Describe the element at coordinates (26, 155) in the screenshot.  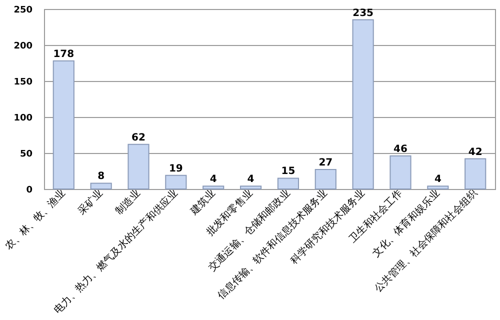
I see `y-tick-label: 50` at that location.